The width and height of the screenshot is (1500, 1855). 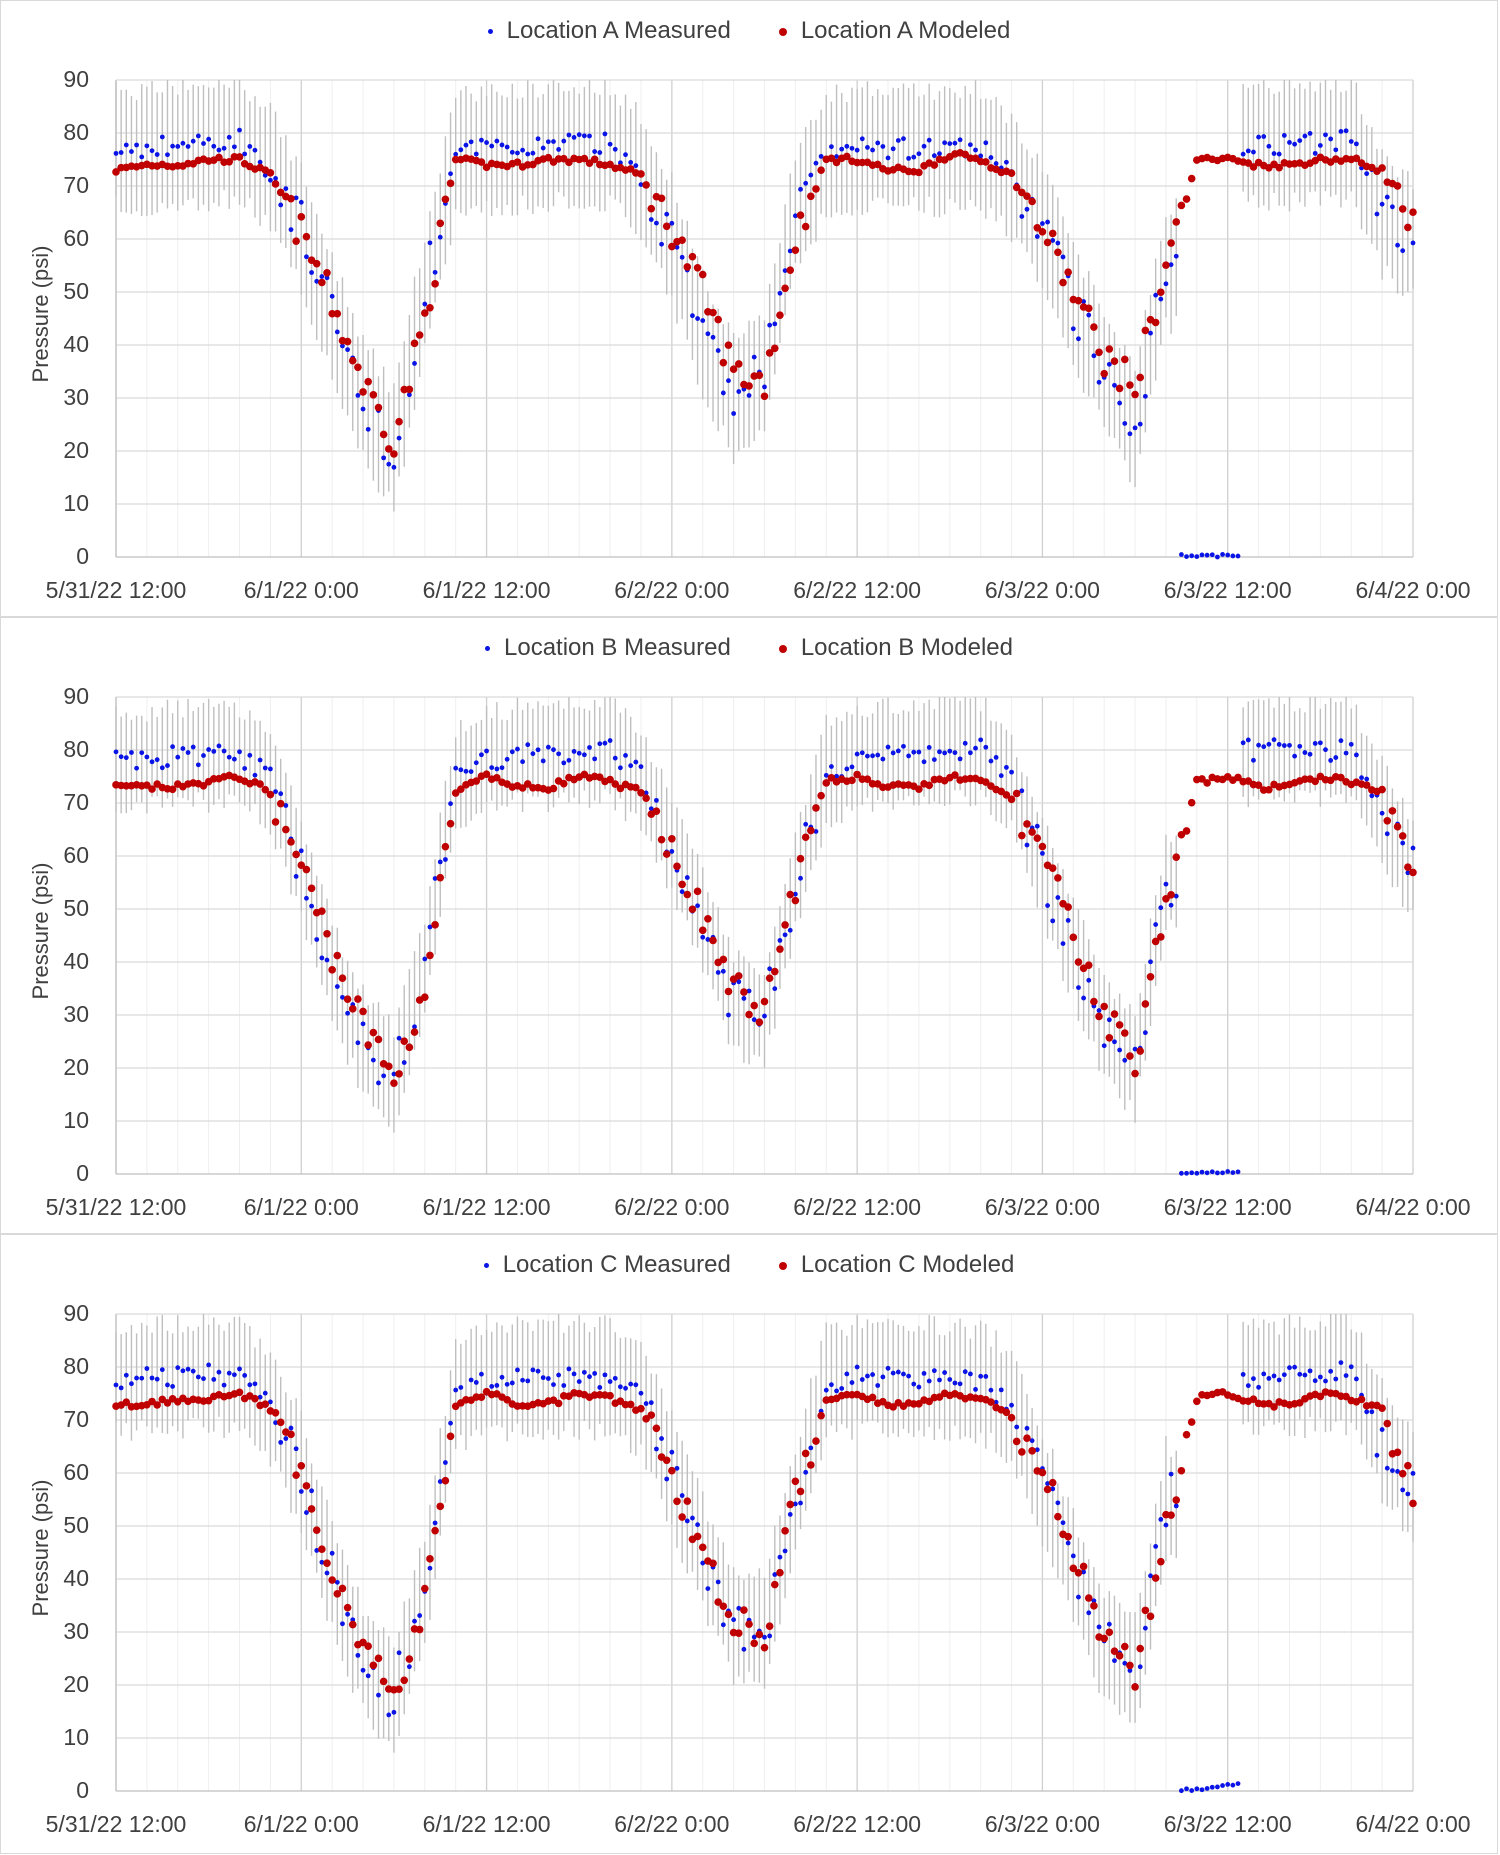 I want to click on legend-marker-modeled, so click(x=782, y=1265).